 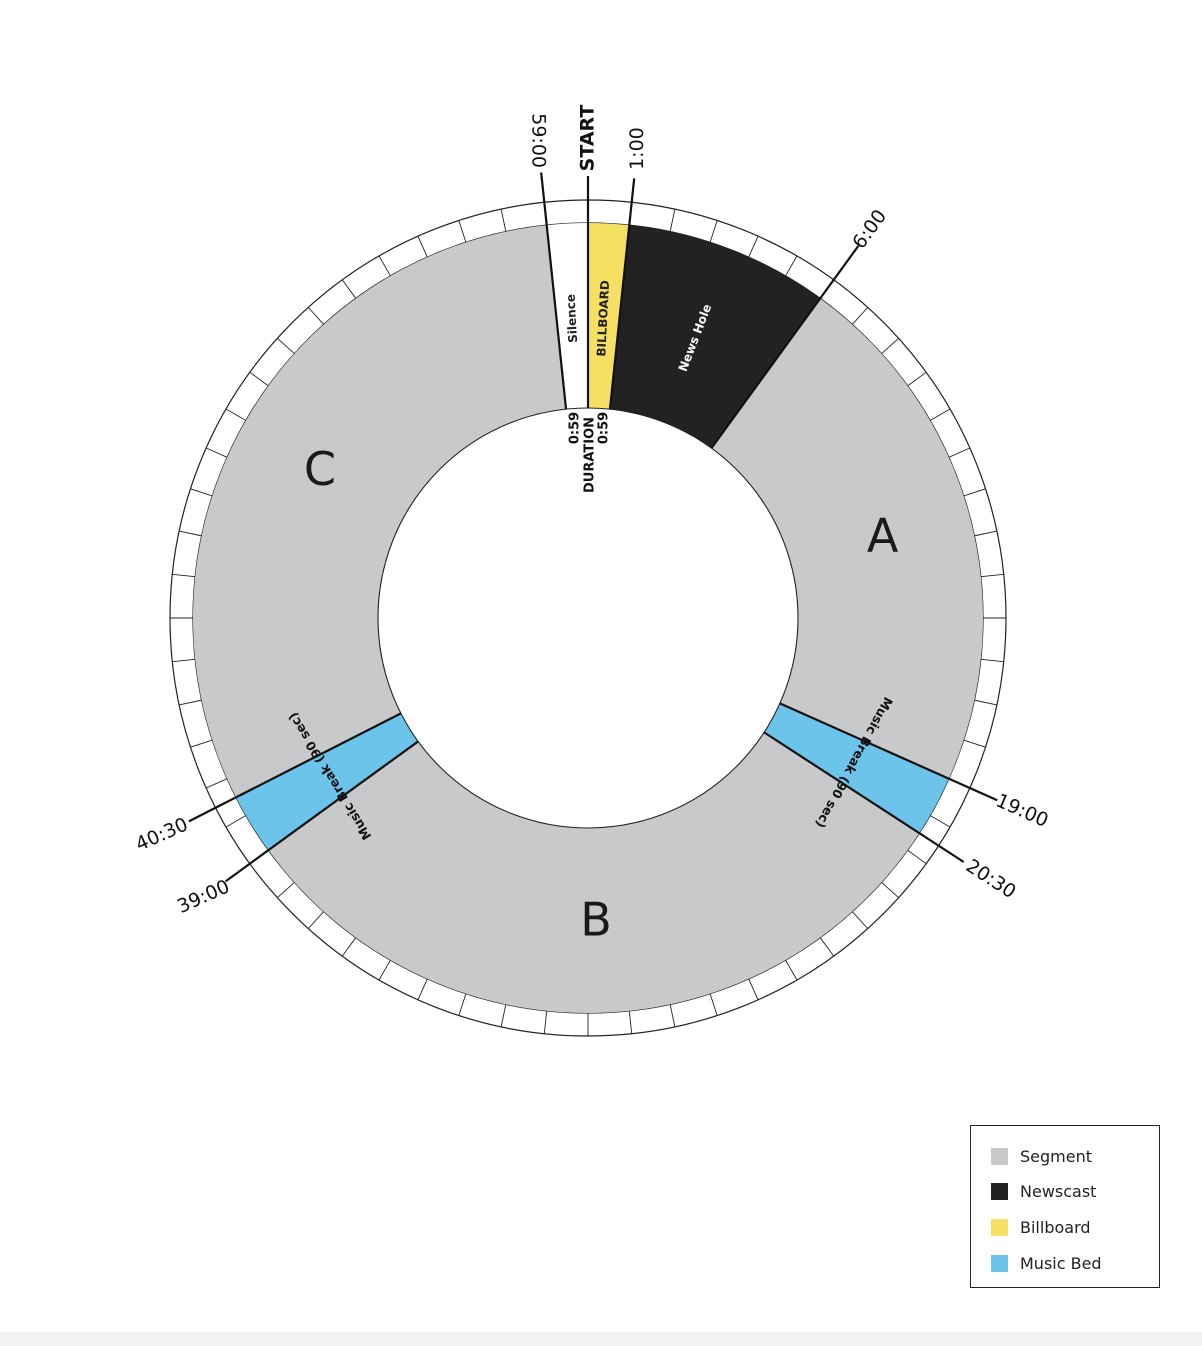 What do you see at coordinates (590, 455) in the screenshot?
I see `duration-label: DURATION` at bounding box center [590, 455].